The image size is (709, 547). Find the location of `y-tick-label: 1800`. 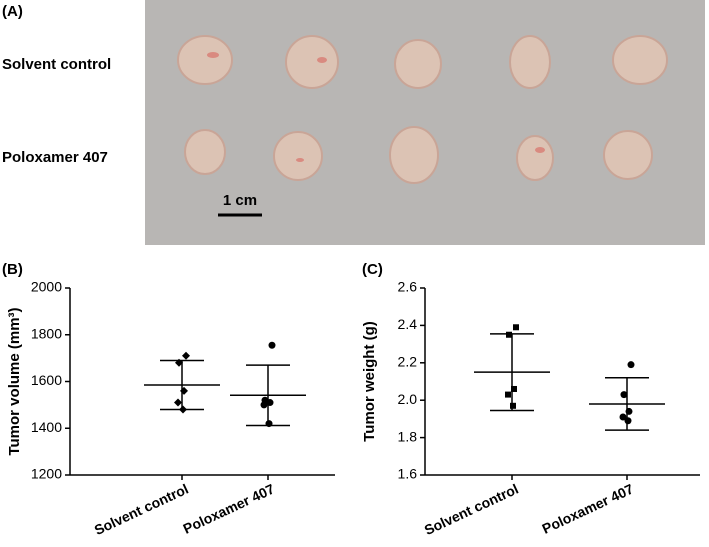

y-tick-label: 1800 is located at coordinates (46, 333).